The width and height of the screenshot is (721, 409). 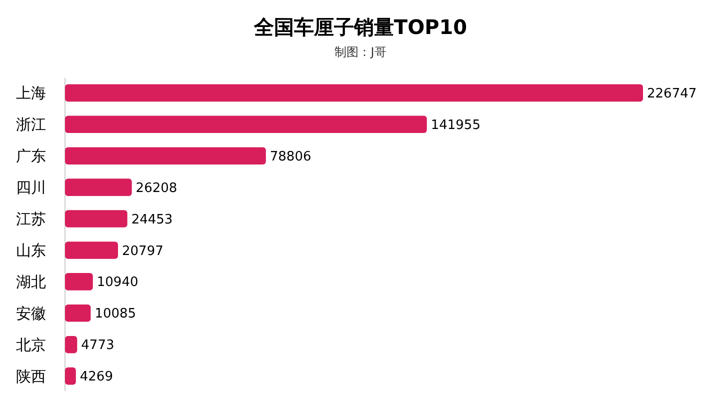 What do you see at coordinates (31, 187) in the screenshot?
I see `y-tick-label: 四川` at bounding box center [31, 187].